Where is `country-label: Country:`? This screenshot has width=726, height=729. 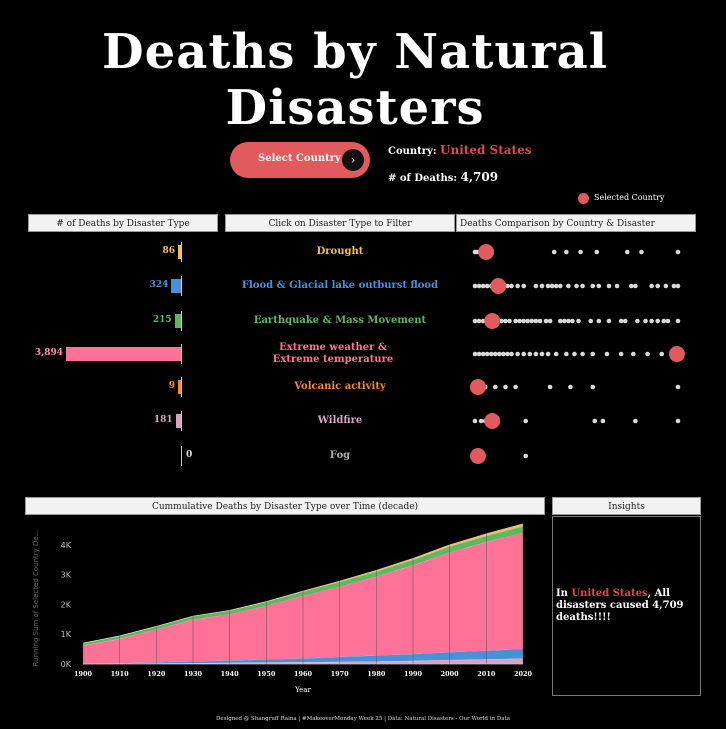 country-label: Country: is located at coordinates (412, 151).